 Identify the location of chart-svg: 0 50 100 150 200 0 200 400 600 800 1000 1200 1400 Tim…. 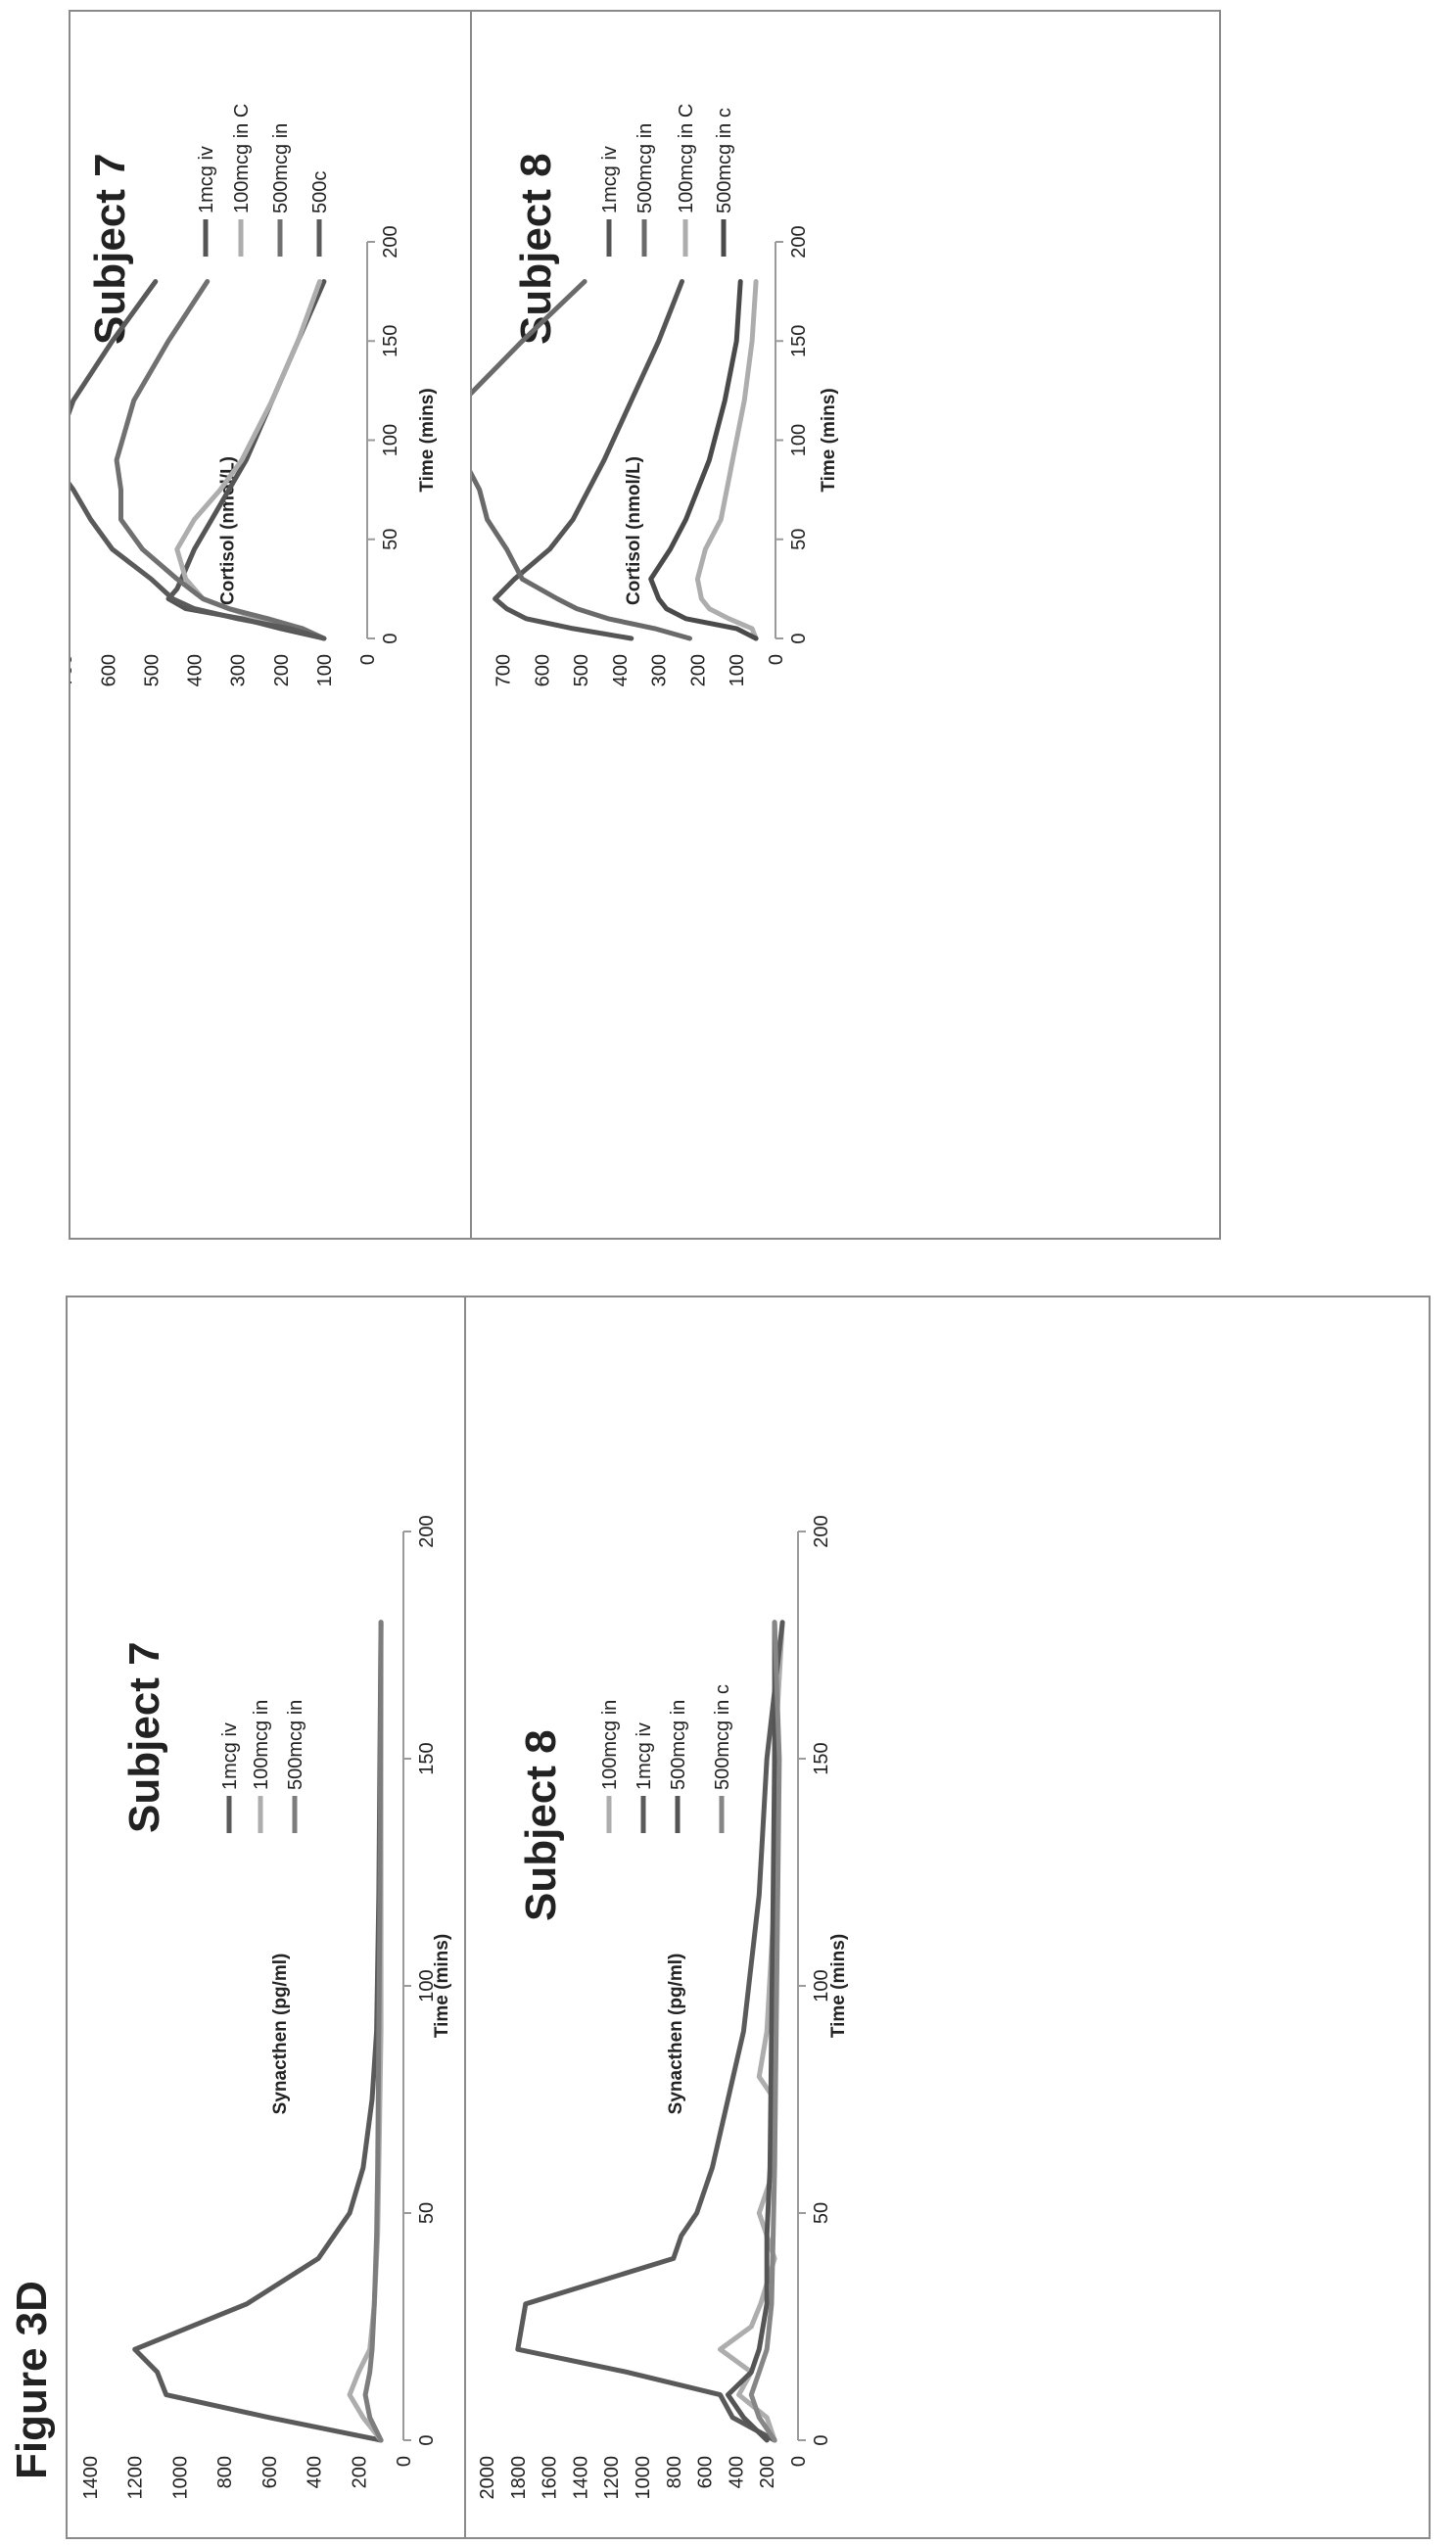
(266, 2007).